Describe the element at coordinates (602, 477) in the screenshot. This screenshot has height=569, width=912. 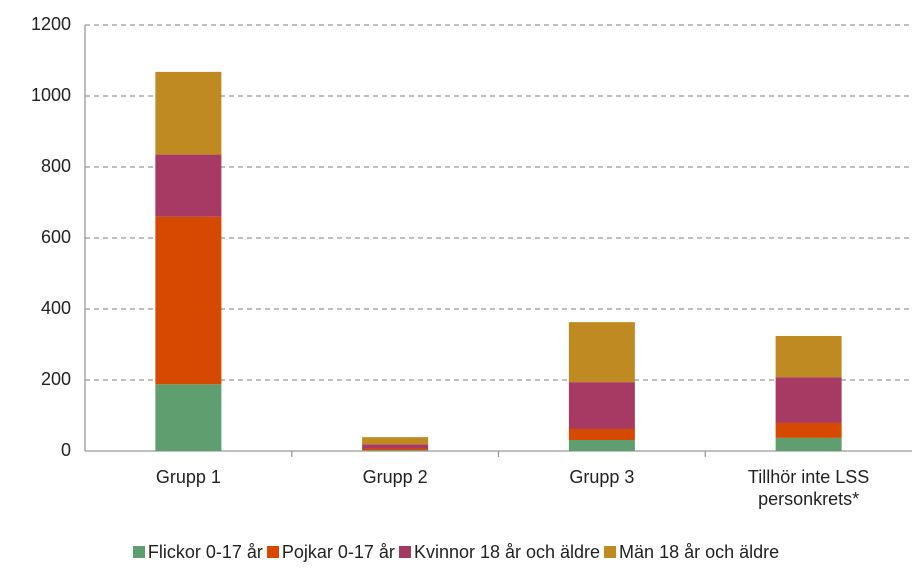
I see `x-tick-label: Grupp 3` at that location.